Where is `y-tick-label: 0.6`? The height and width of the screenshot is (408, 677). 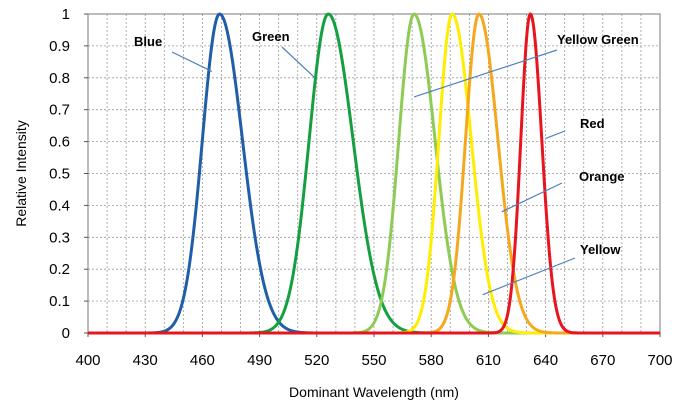
y-tick-label: 0.6 is located at coordinates (59, 142).